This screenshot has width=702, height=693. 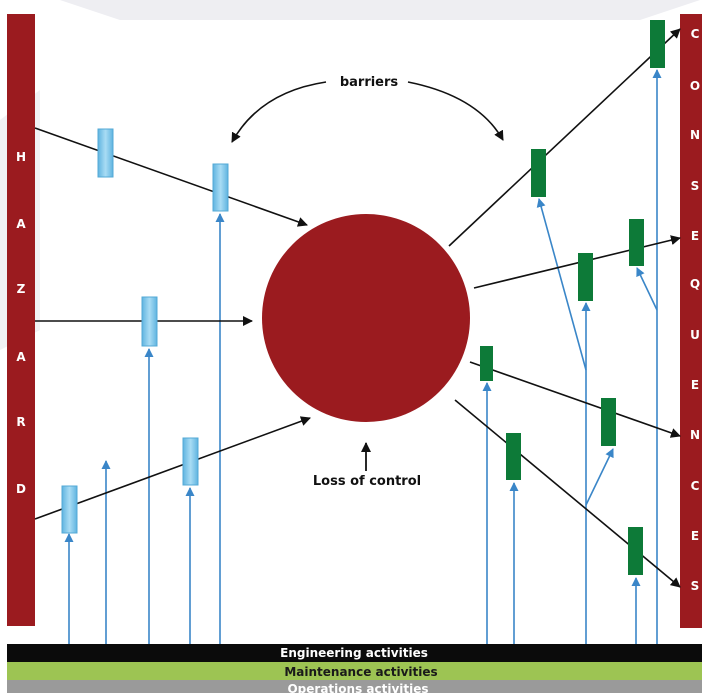 I want to click on consequences-letters: C O N S E Q U E N C E S, so click(x=695, y=310).